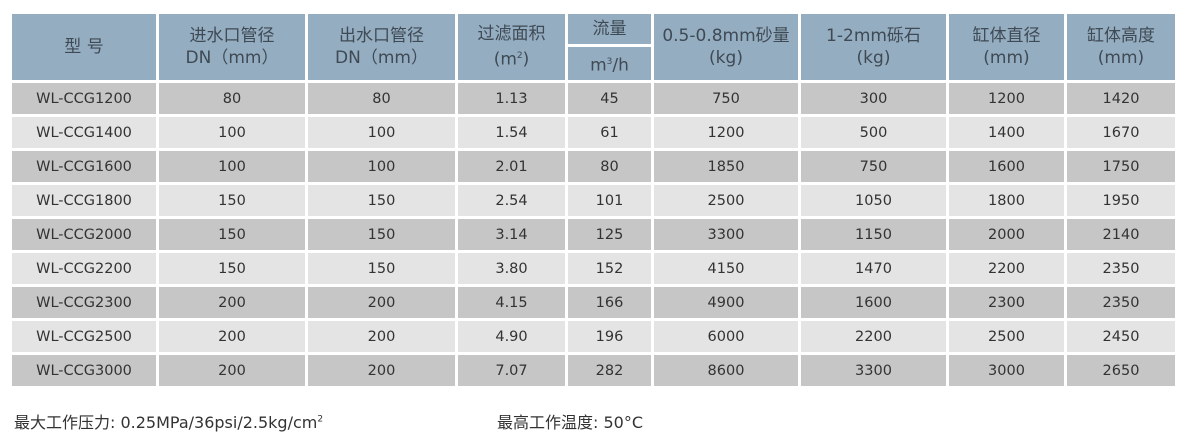  Describe the element at coordinates (726, 47) in the screenshot. I see `header-sand: 0.5-0.8mm砂量 (kg)` at that location.